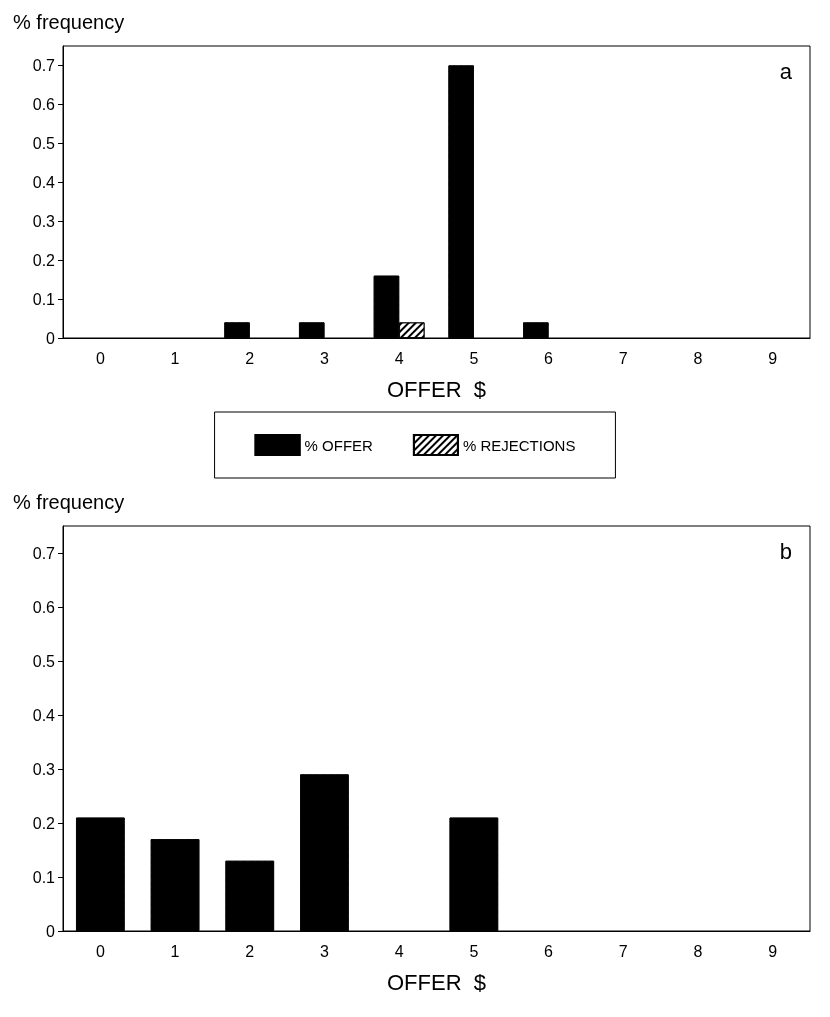 Image resolution: width=830 pixels, height=1017 pixels. Describe the element at coordinates (786, 71) in the screenshot. I see `annotation: a` at that location.